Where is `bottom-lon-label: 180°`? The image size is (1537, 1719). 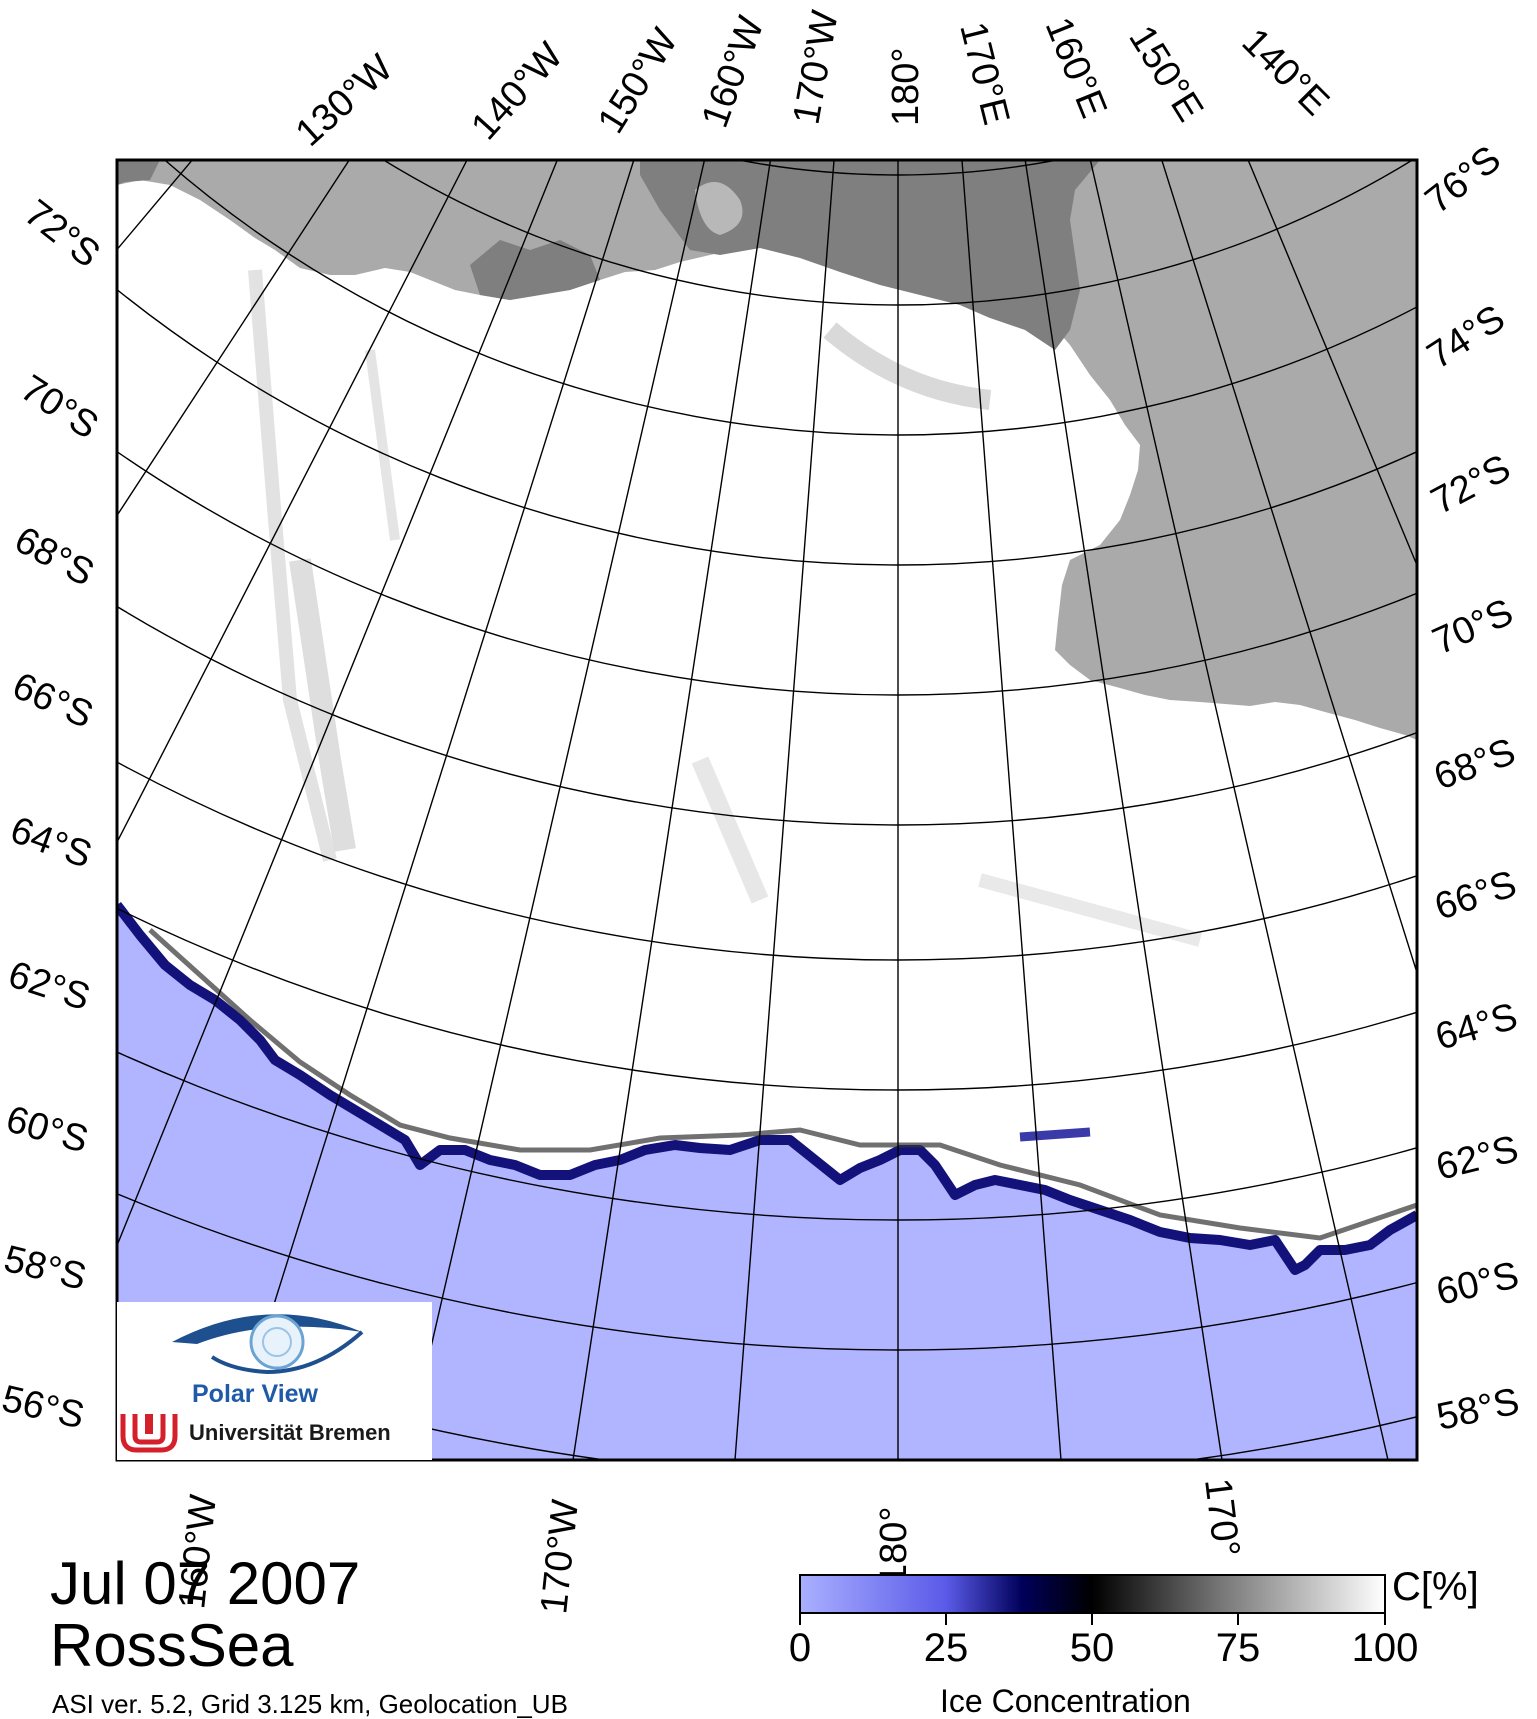 bottom-lon-label: 180° is located at coordinates (894, 1545).